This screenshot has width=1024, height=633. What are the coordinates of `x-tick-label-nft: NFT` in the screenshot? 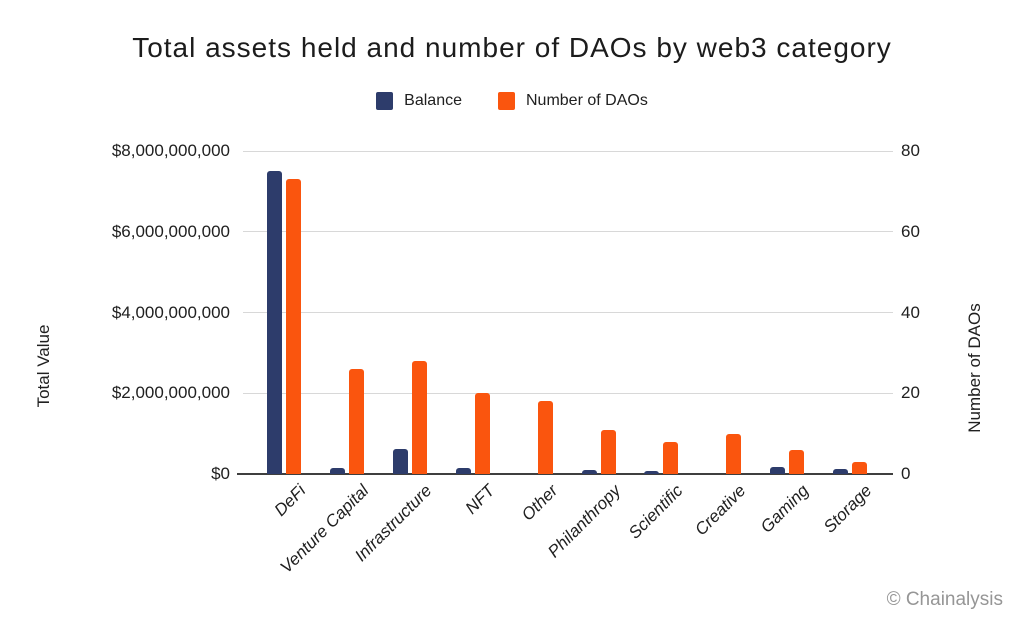 It's located at (480, 499).